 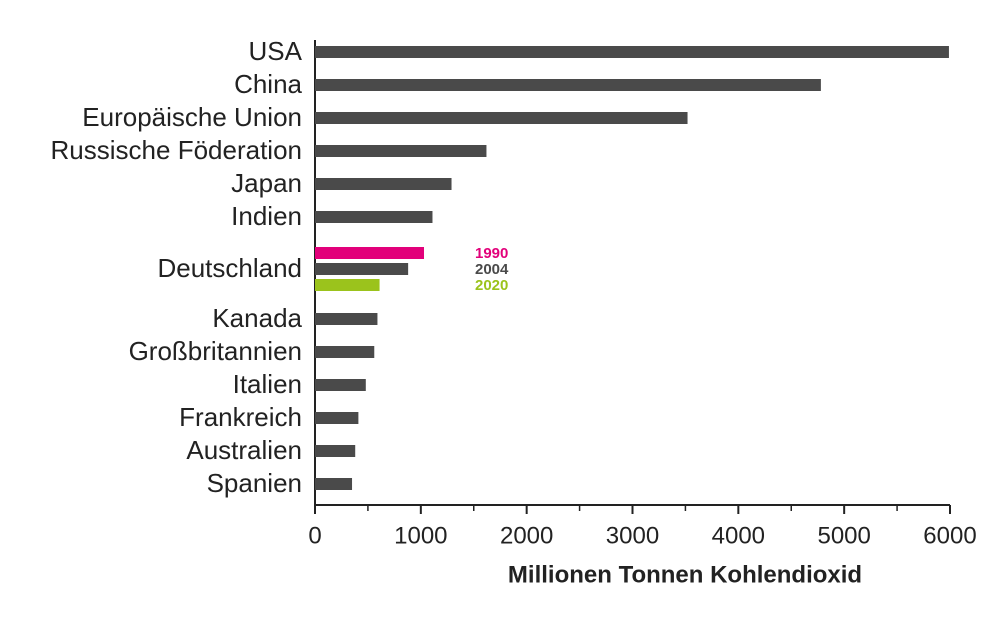 What do you see at coordinates (267, 384) in the screenshot?
I see `category-label: Italien` at bounding box center [267, 384].